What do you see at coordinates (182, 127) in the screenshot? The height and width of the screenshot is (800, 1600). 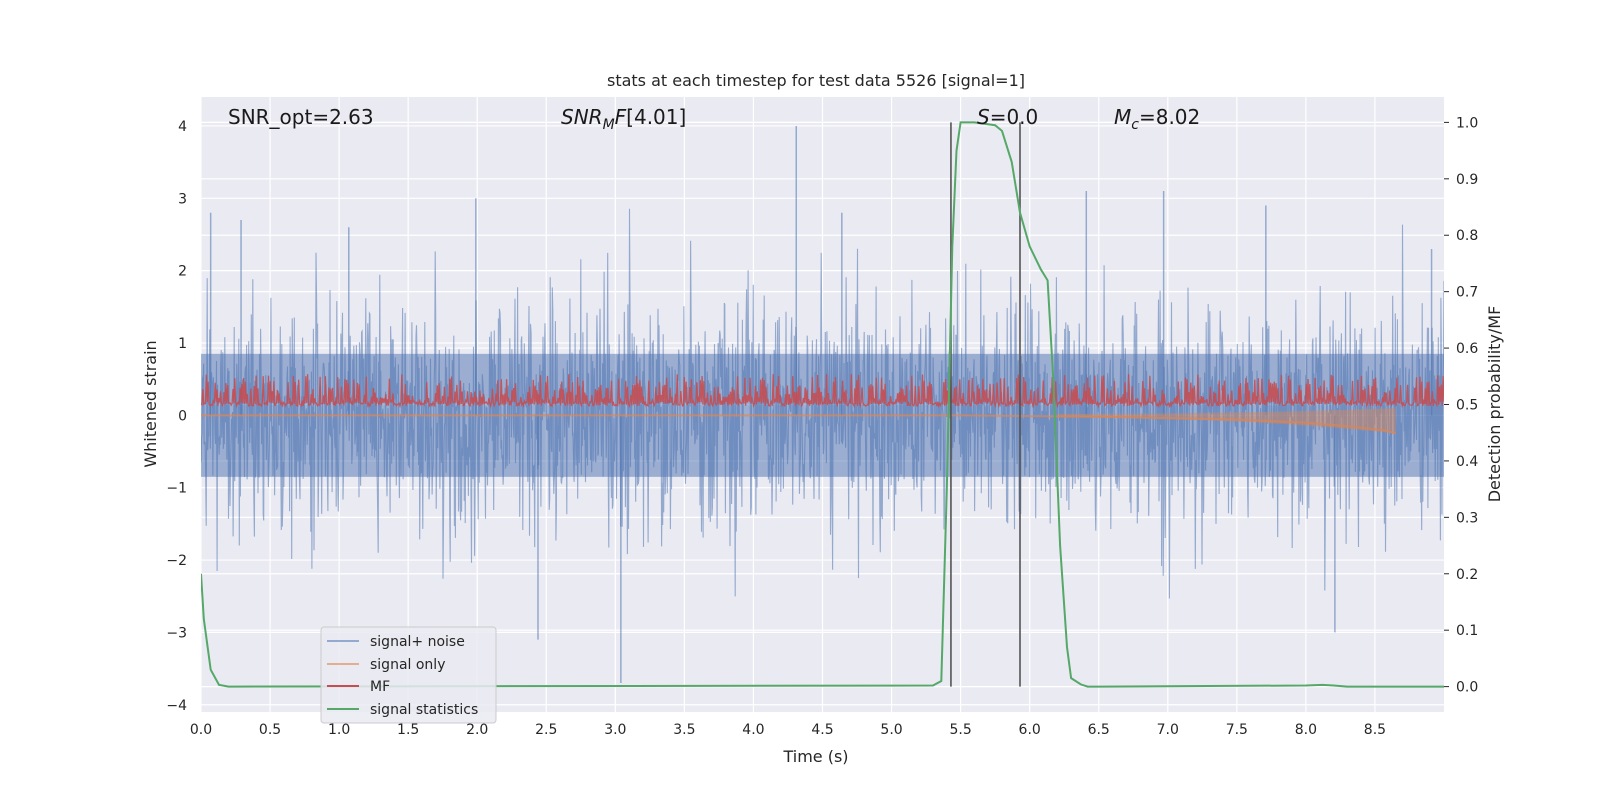 I see `y-tick-label: 4` at bounding box center [182, 127].